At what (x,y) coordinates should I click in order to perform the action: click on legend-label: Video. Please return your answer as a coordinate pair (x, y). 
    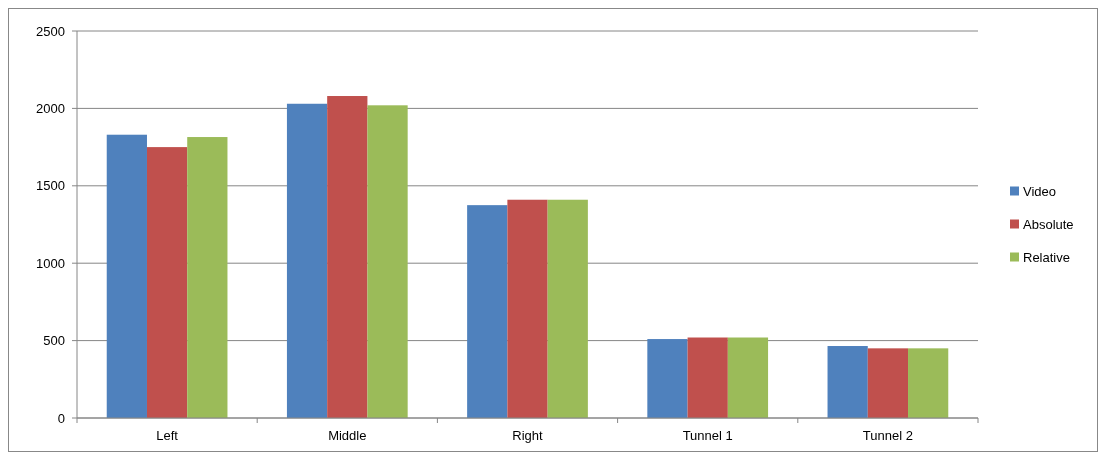
    Looking at the image, I should click on (1040, 192).